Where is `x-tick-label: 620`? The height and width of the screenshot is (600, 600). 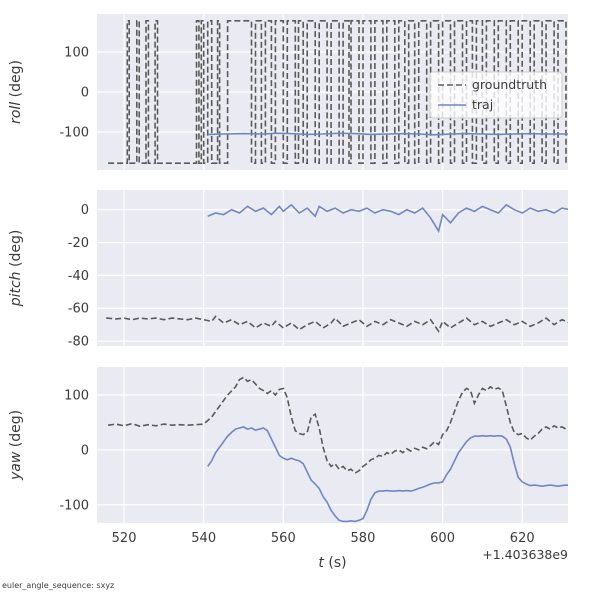 x-tick-label: 620 is located at coordinates (522, 538).